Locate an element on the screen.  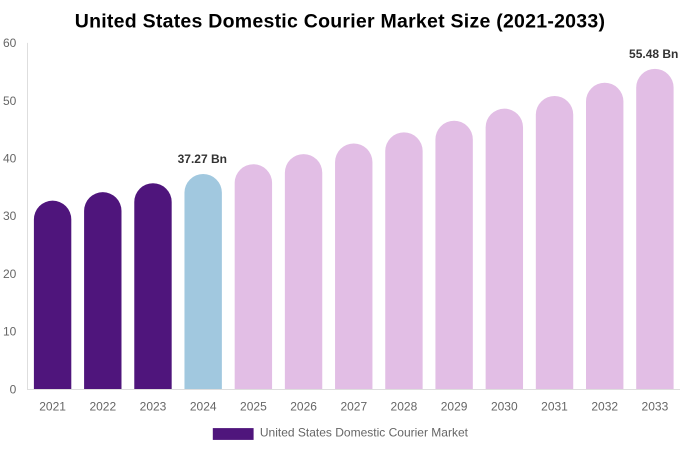
svg-text: 2029 is located at coordinates (454, 406).